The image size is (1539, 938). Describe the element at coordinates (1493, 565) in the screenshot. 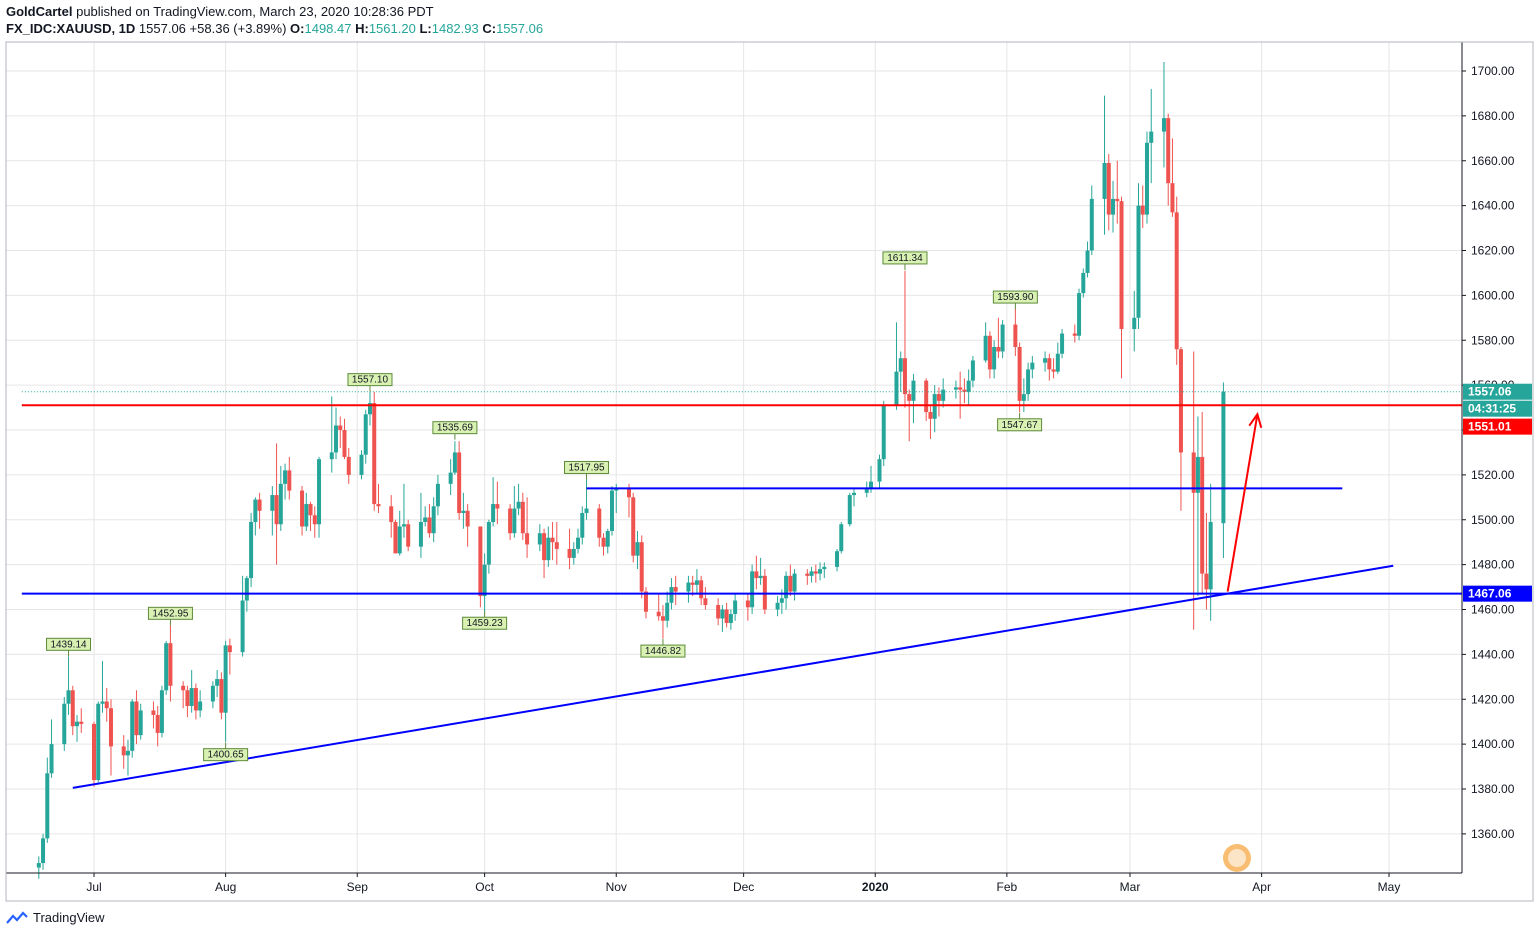

I see `y-tick-label: 1480.00` at that location.